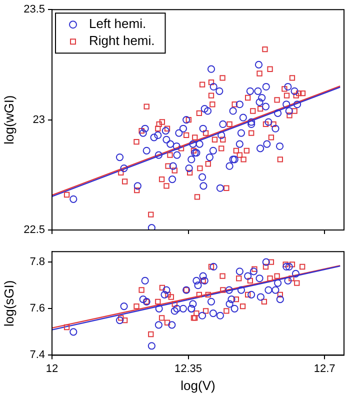 Image resolution: width=353 pixels, height=394 pixels. I want to click on y-tick-label: 7.4, so click(37, 355).